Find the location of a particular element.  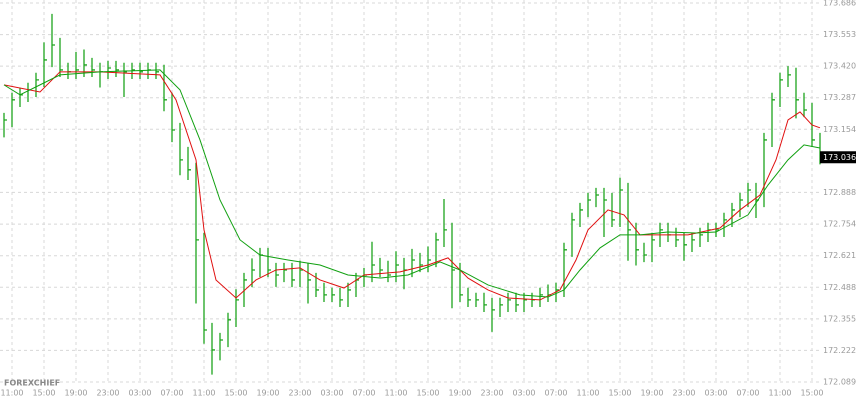

y-tick-label: 173.154 is located at coordinates (839, 129).